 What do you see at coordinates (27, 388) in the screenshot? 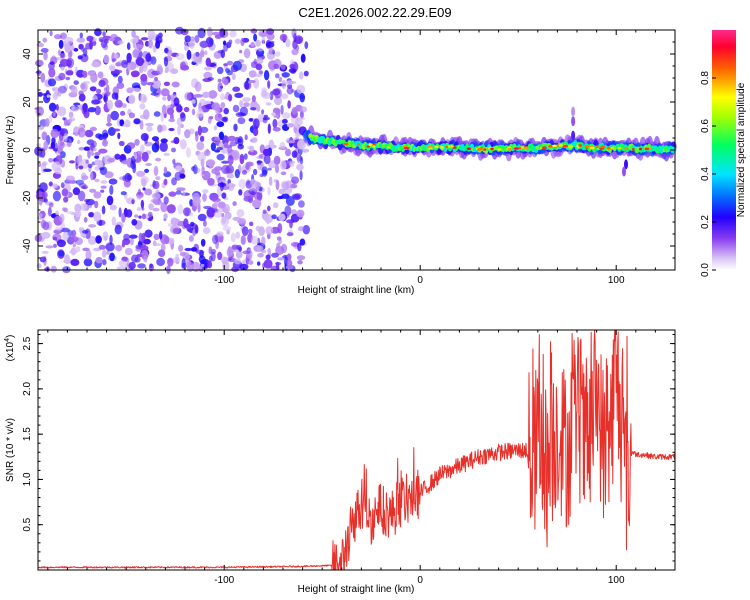
I see `snr-y-tick-label: 2.0` at bounding box center [27, 388].